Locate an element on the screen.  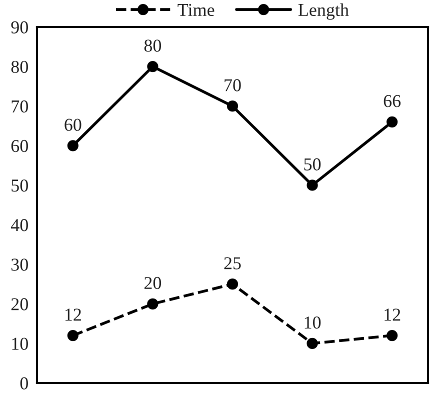
data-label: 80 is located at coordinates (153, 46).